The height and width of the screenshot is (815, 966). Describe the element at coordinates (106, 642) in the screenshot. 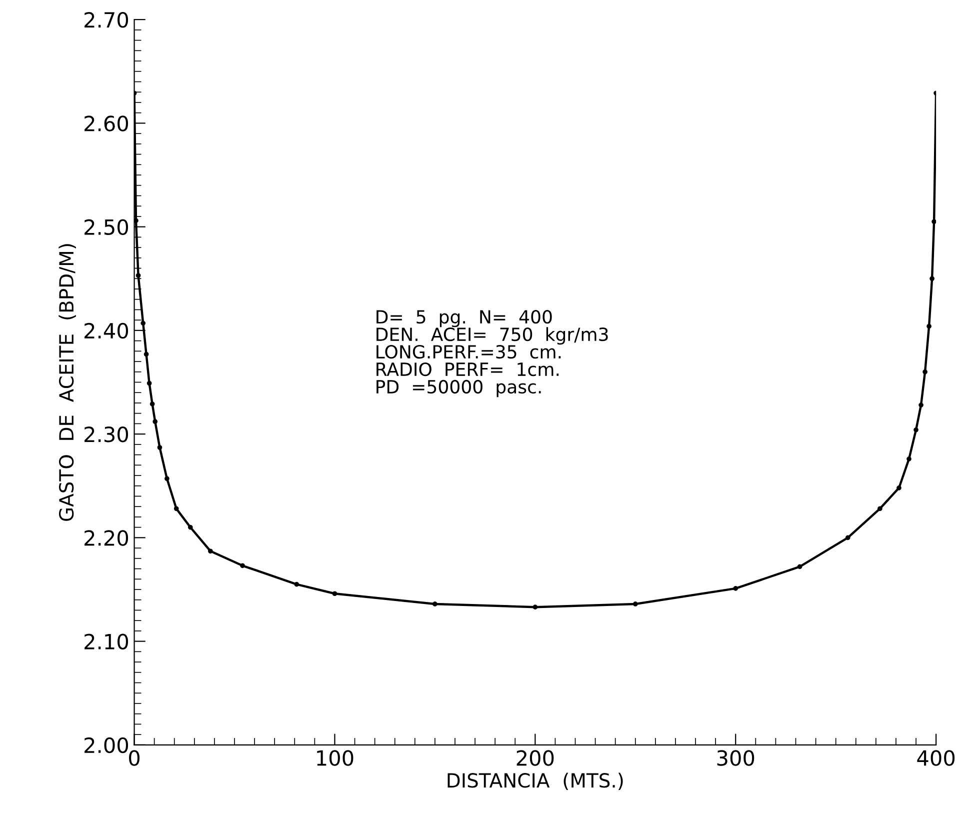

I see `y-tick-label: 2.10` at that location.